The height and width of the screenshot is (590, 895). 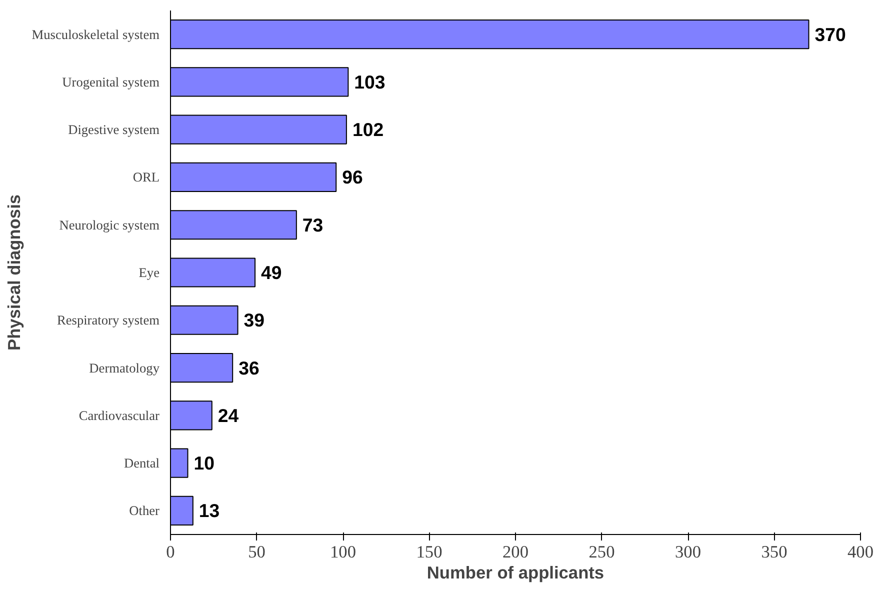 I want to click on data-label: 102, so click(x=368, y=129).